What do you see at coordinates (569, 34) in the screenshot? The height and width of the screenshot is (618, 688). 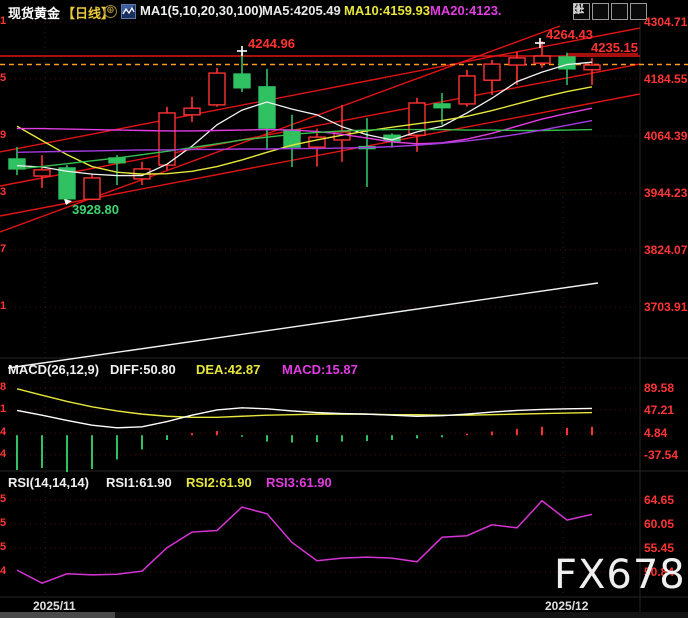 I see `high-annotation-2: 4264.43` at bounding box center [569, 34].